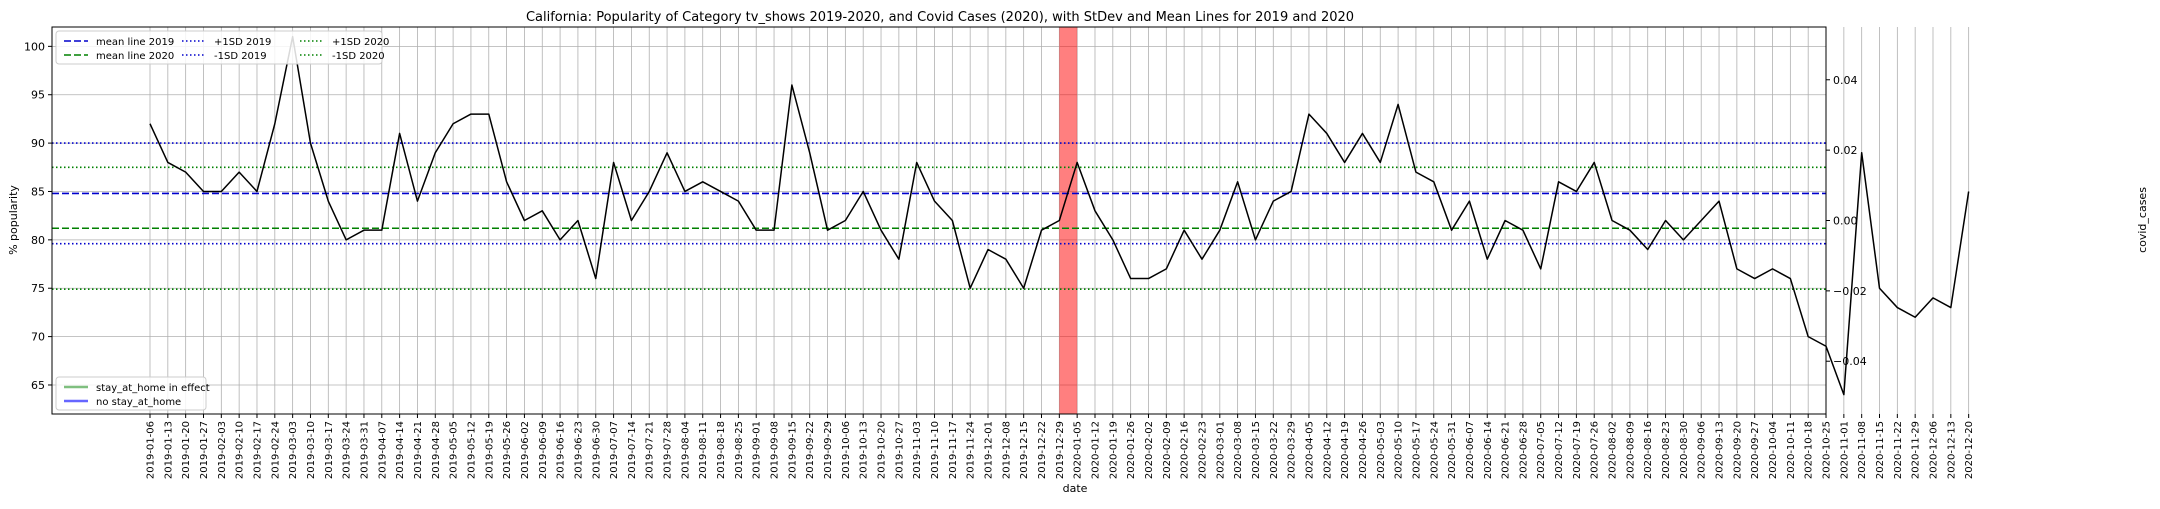  I want to click on x-tick-label: 2020-05-31, so click(1452, 450).